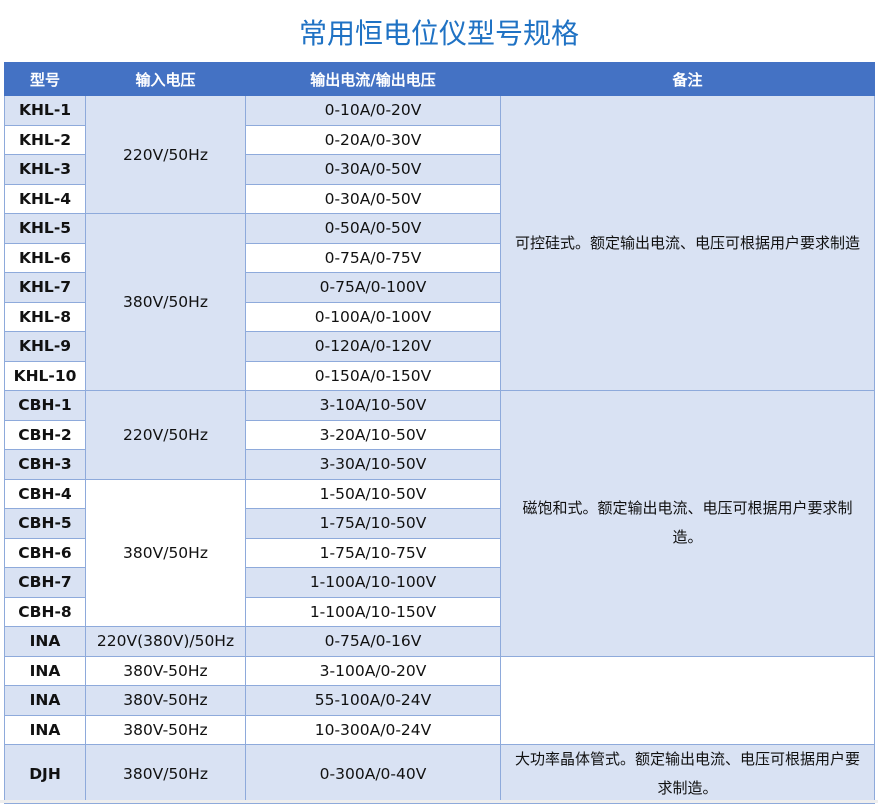 Image resolution: width=878 pixels, height=804 pixels. What do you see at coordinates (45, 582) in the screenshot?
I see `model-cell: CBH-7` at bounding box center [45, 582].